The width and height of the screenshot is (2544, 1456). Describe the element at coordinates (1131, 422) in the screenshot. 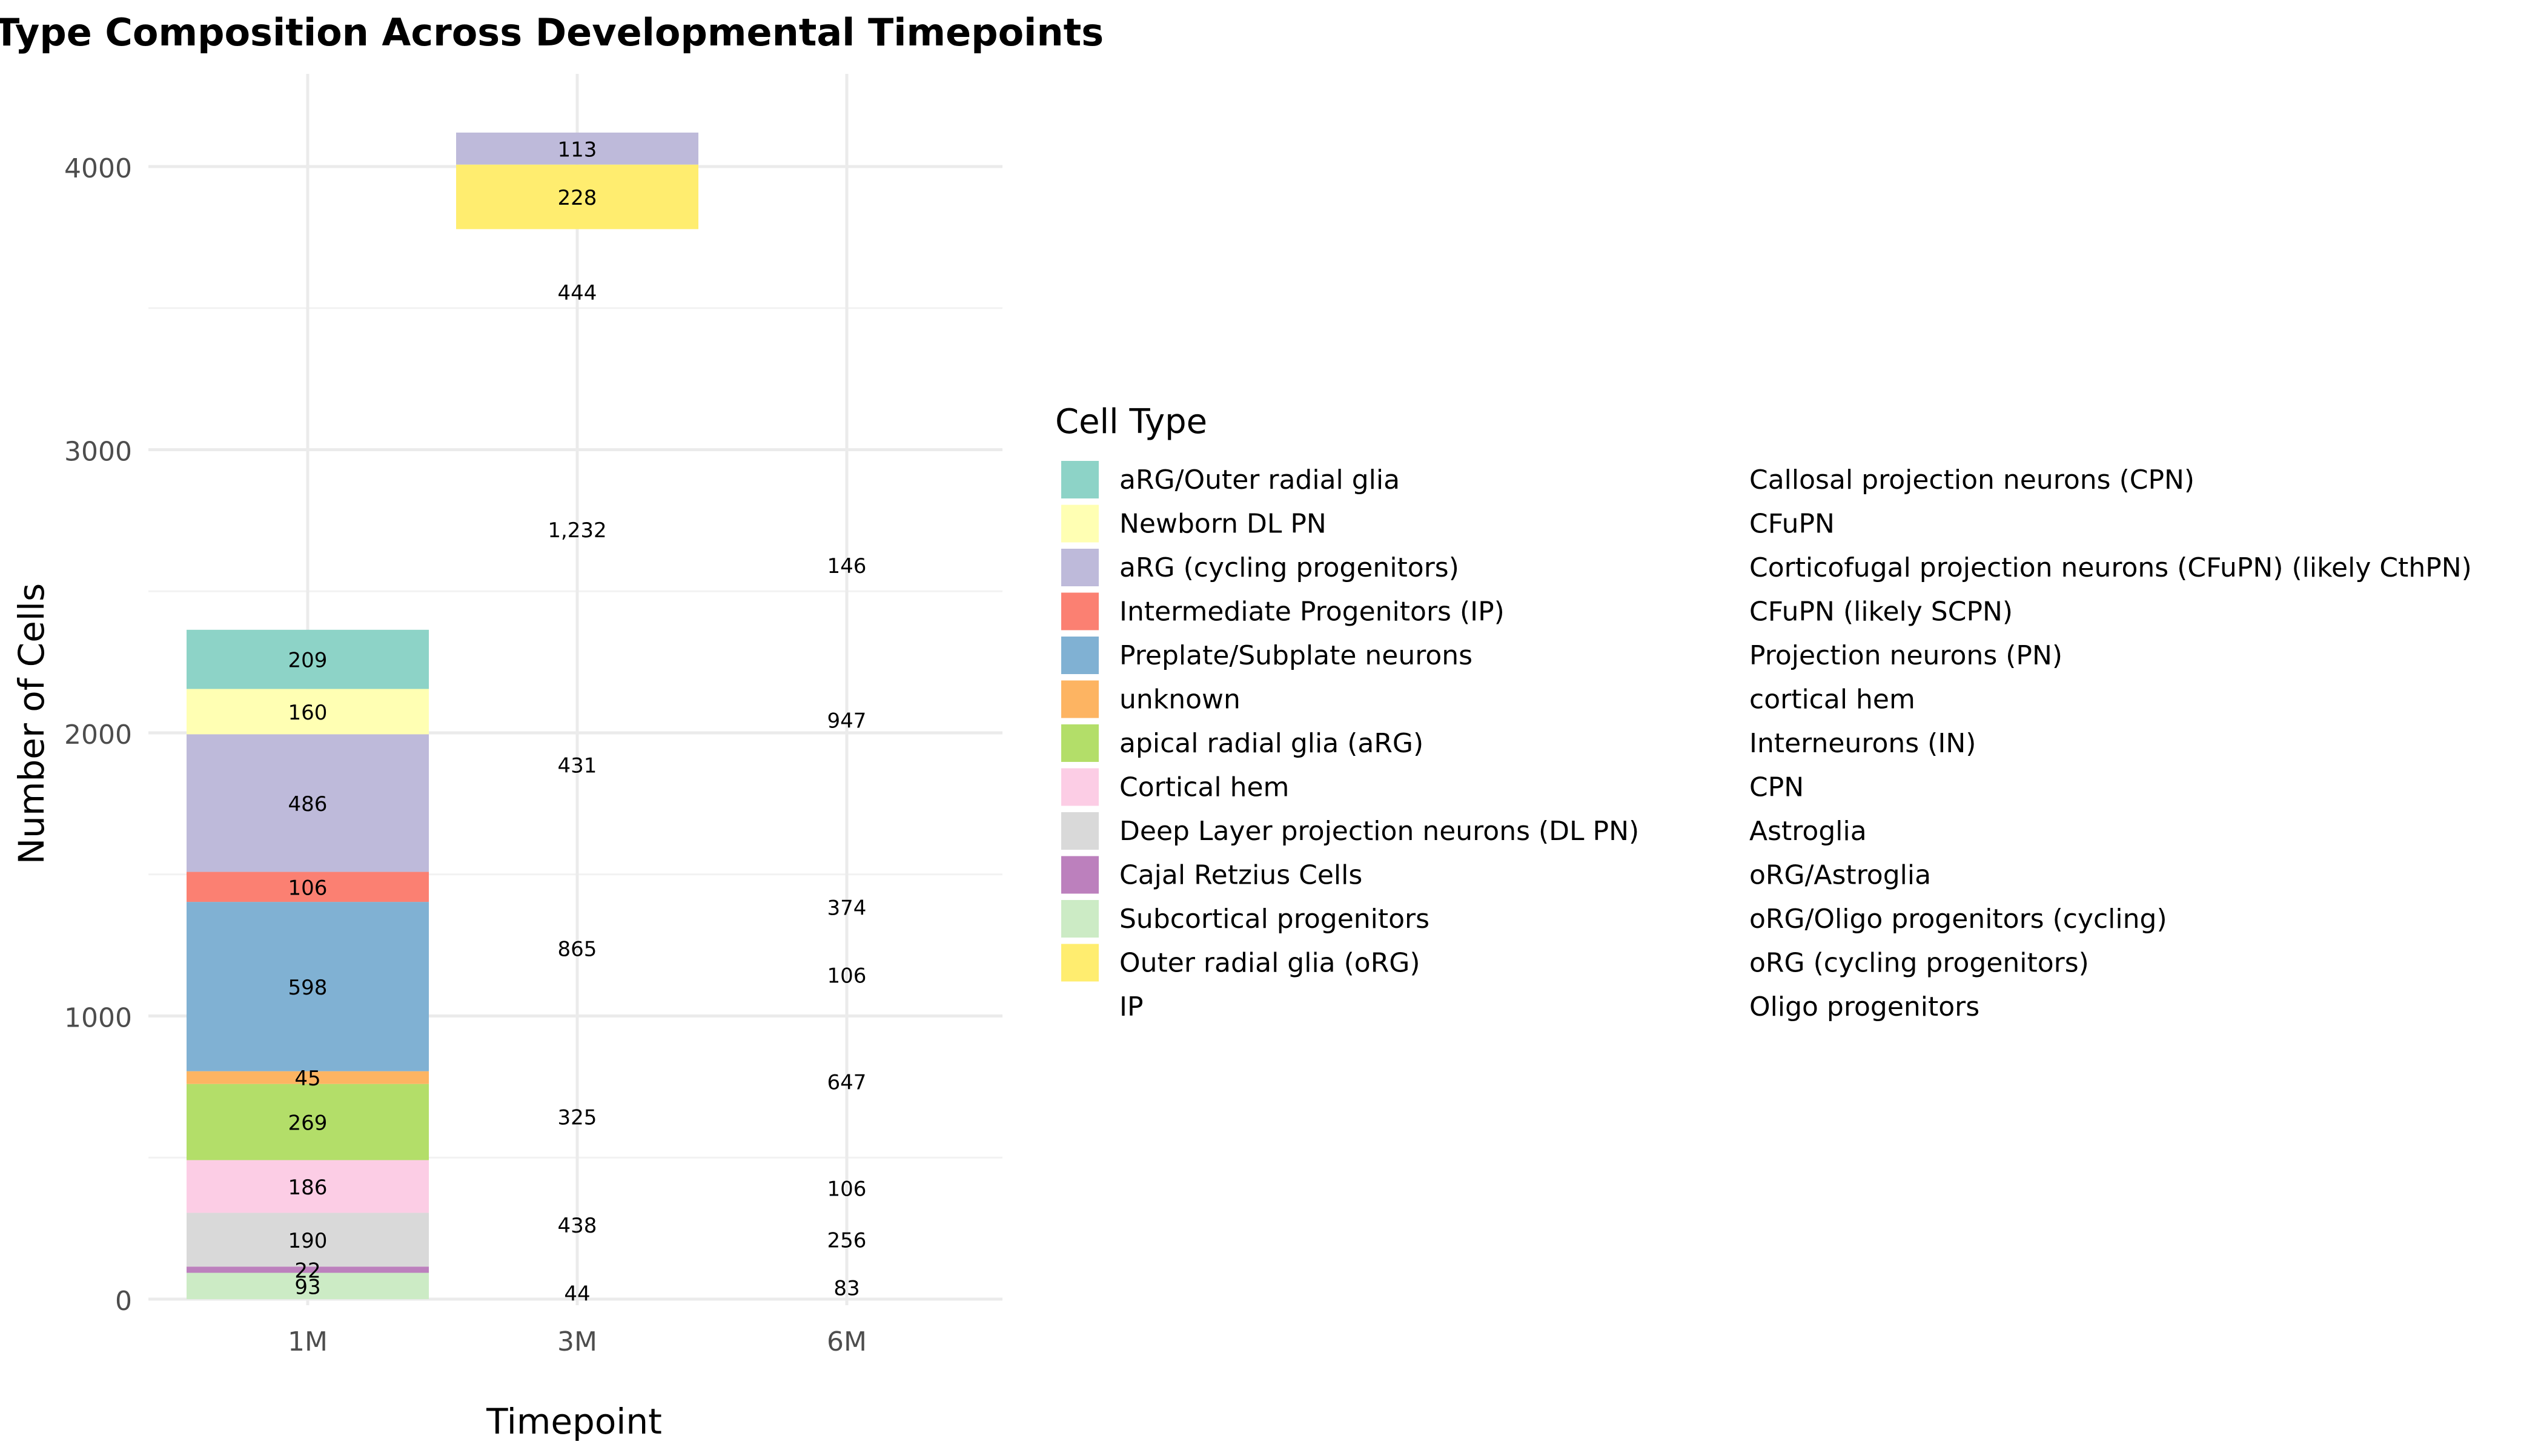

I see `legend-title: Cell Type` at that location.